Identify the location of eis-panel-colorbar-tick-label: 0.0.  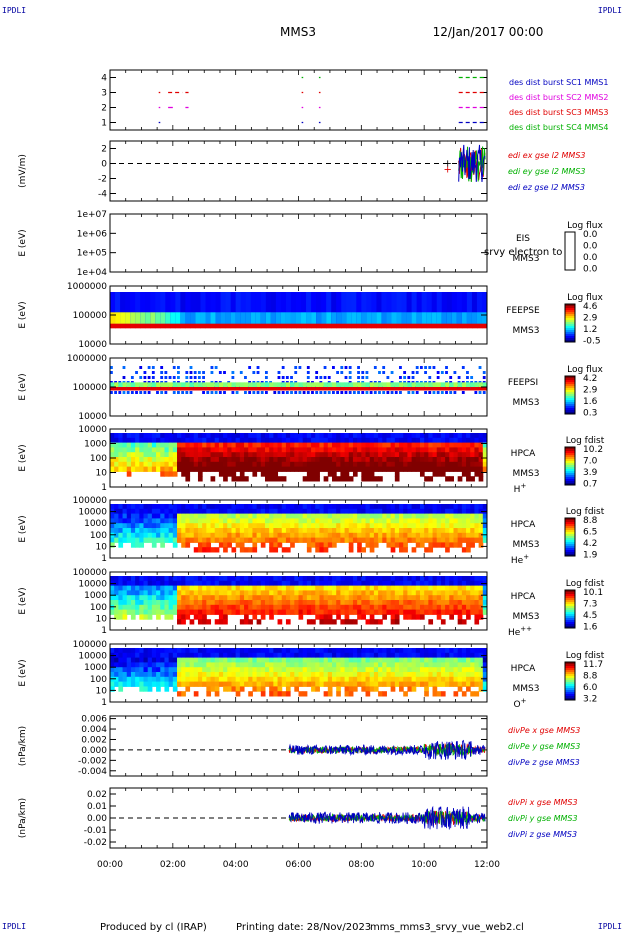
(590, 258).